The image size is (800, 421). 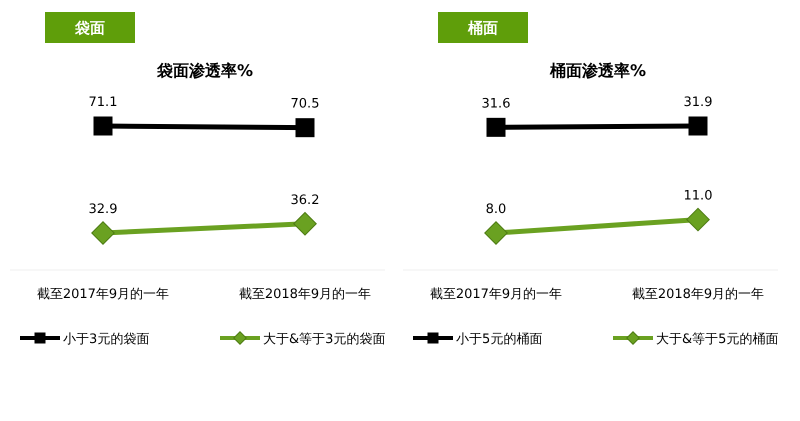 What do you see at coordinates (89, 28) in the screenshot?
I see `chart-title: 袋面` at bounding box center [89, 28].